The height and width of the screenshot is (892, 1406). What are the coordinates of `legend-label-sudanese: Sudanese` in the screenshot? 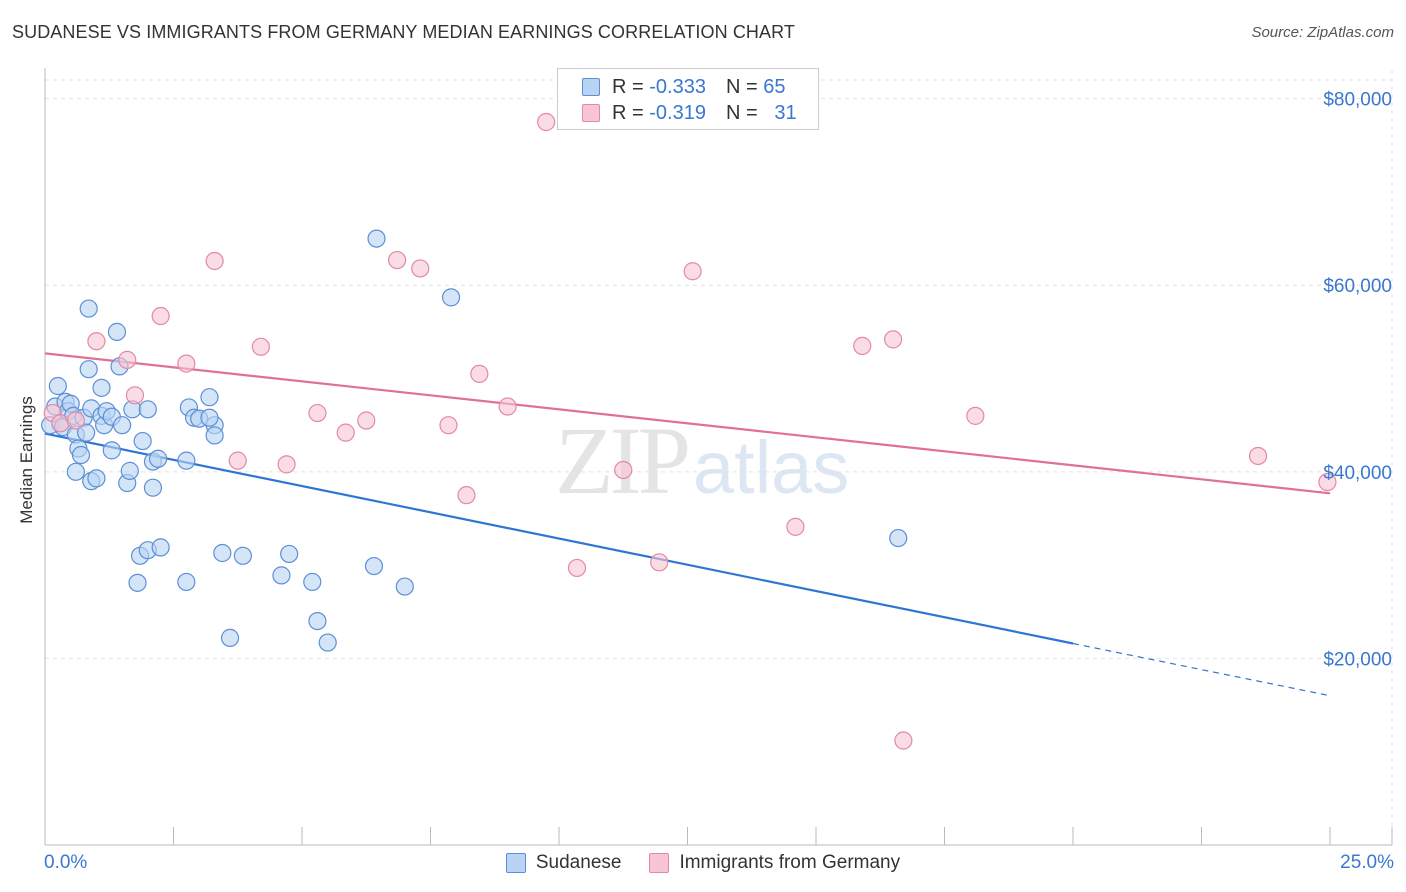 It's located at (578, 862).